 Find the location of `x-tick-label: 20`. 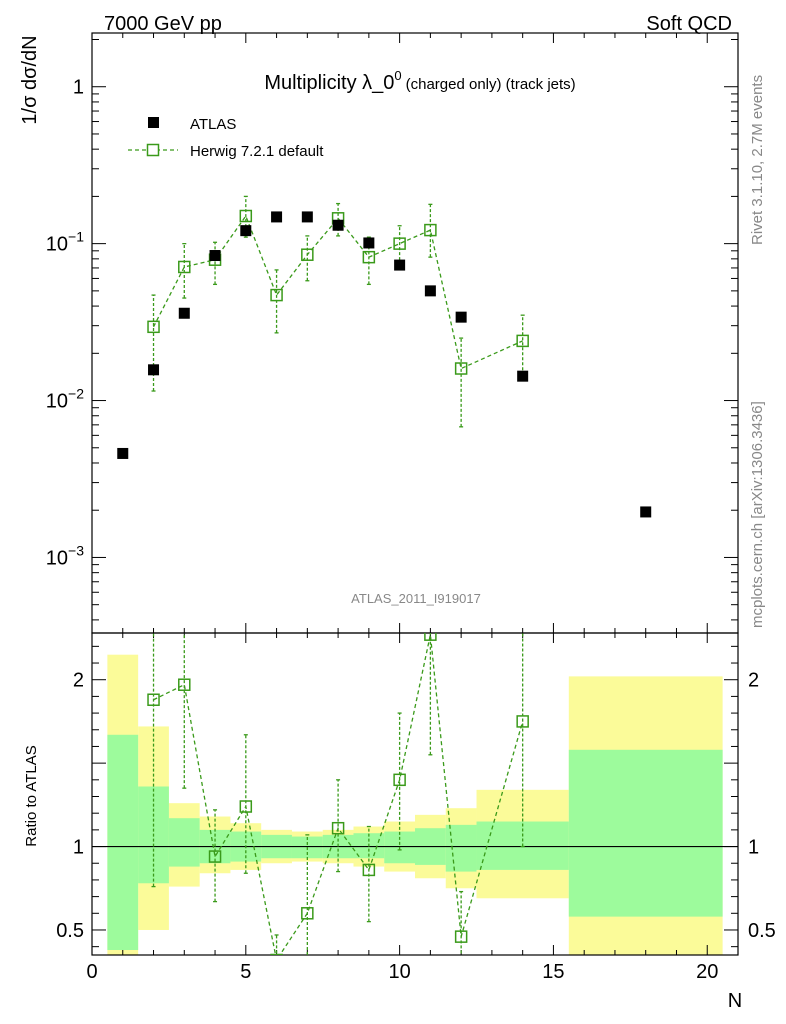

x-tick-label: 20 is located at coordinates (707, 972).